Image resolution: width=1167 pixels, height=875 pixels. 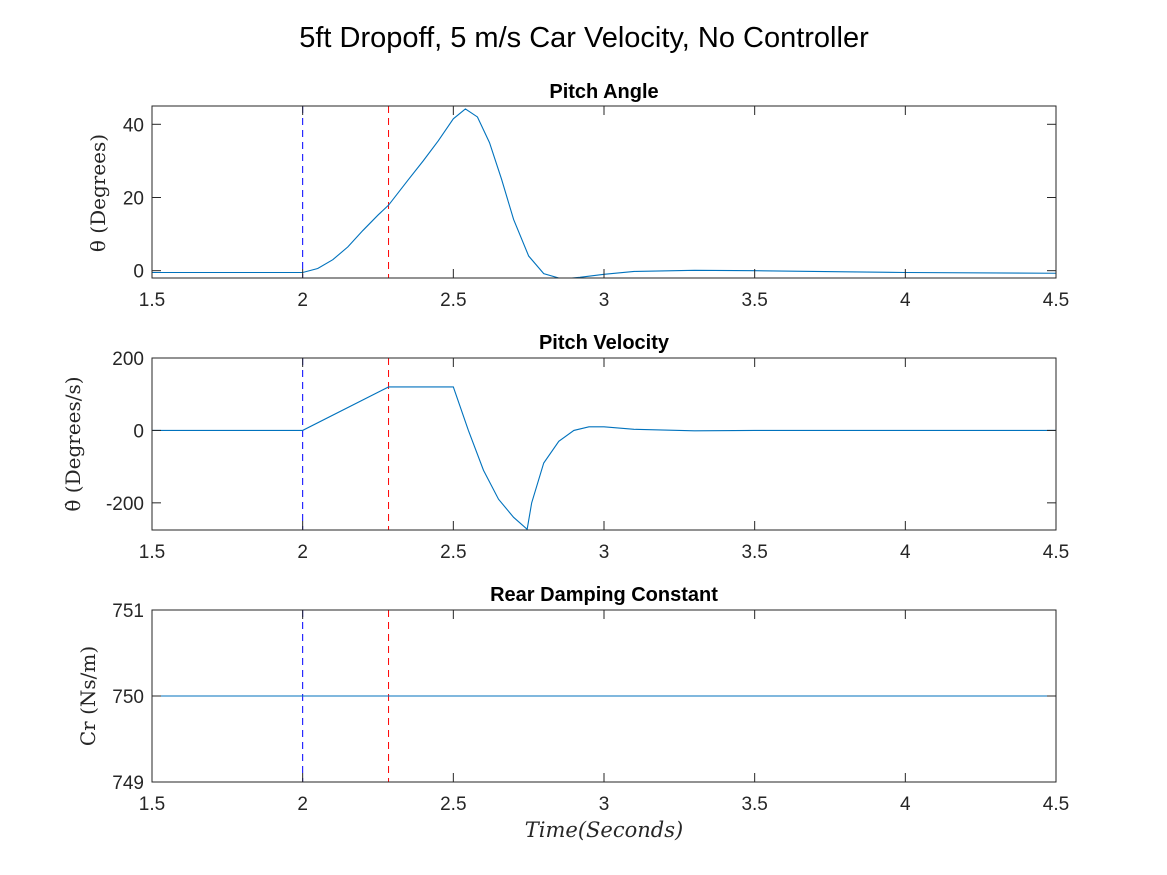 I want to click on y-tick-label: 20, so click(x=133, y=198).